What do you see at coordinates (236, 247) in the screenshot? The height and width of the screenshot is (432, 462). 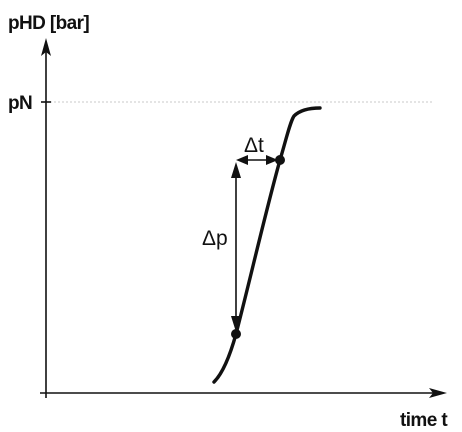 I see `delta-p-arrow` at bounding box center [236, 247].